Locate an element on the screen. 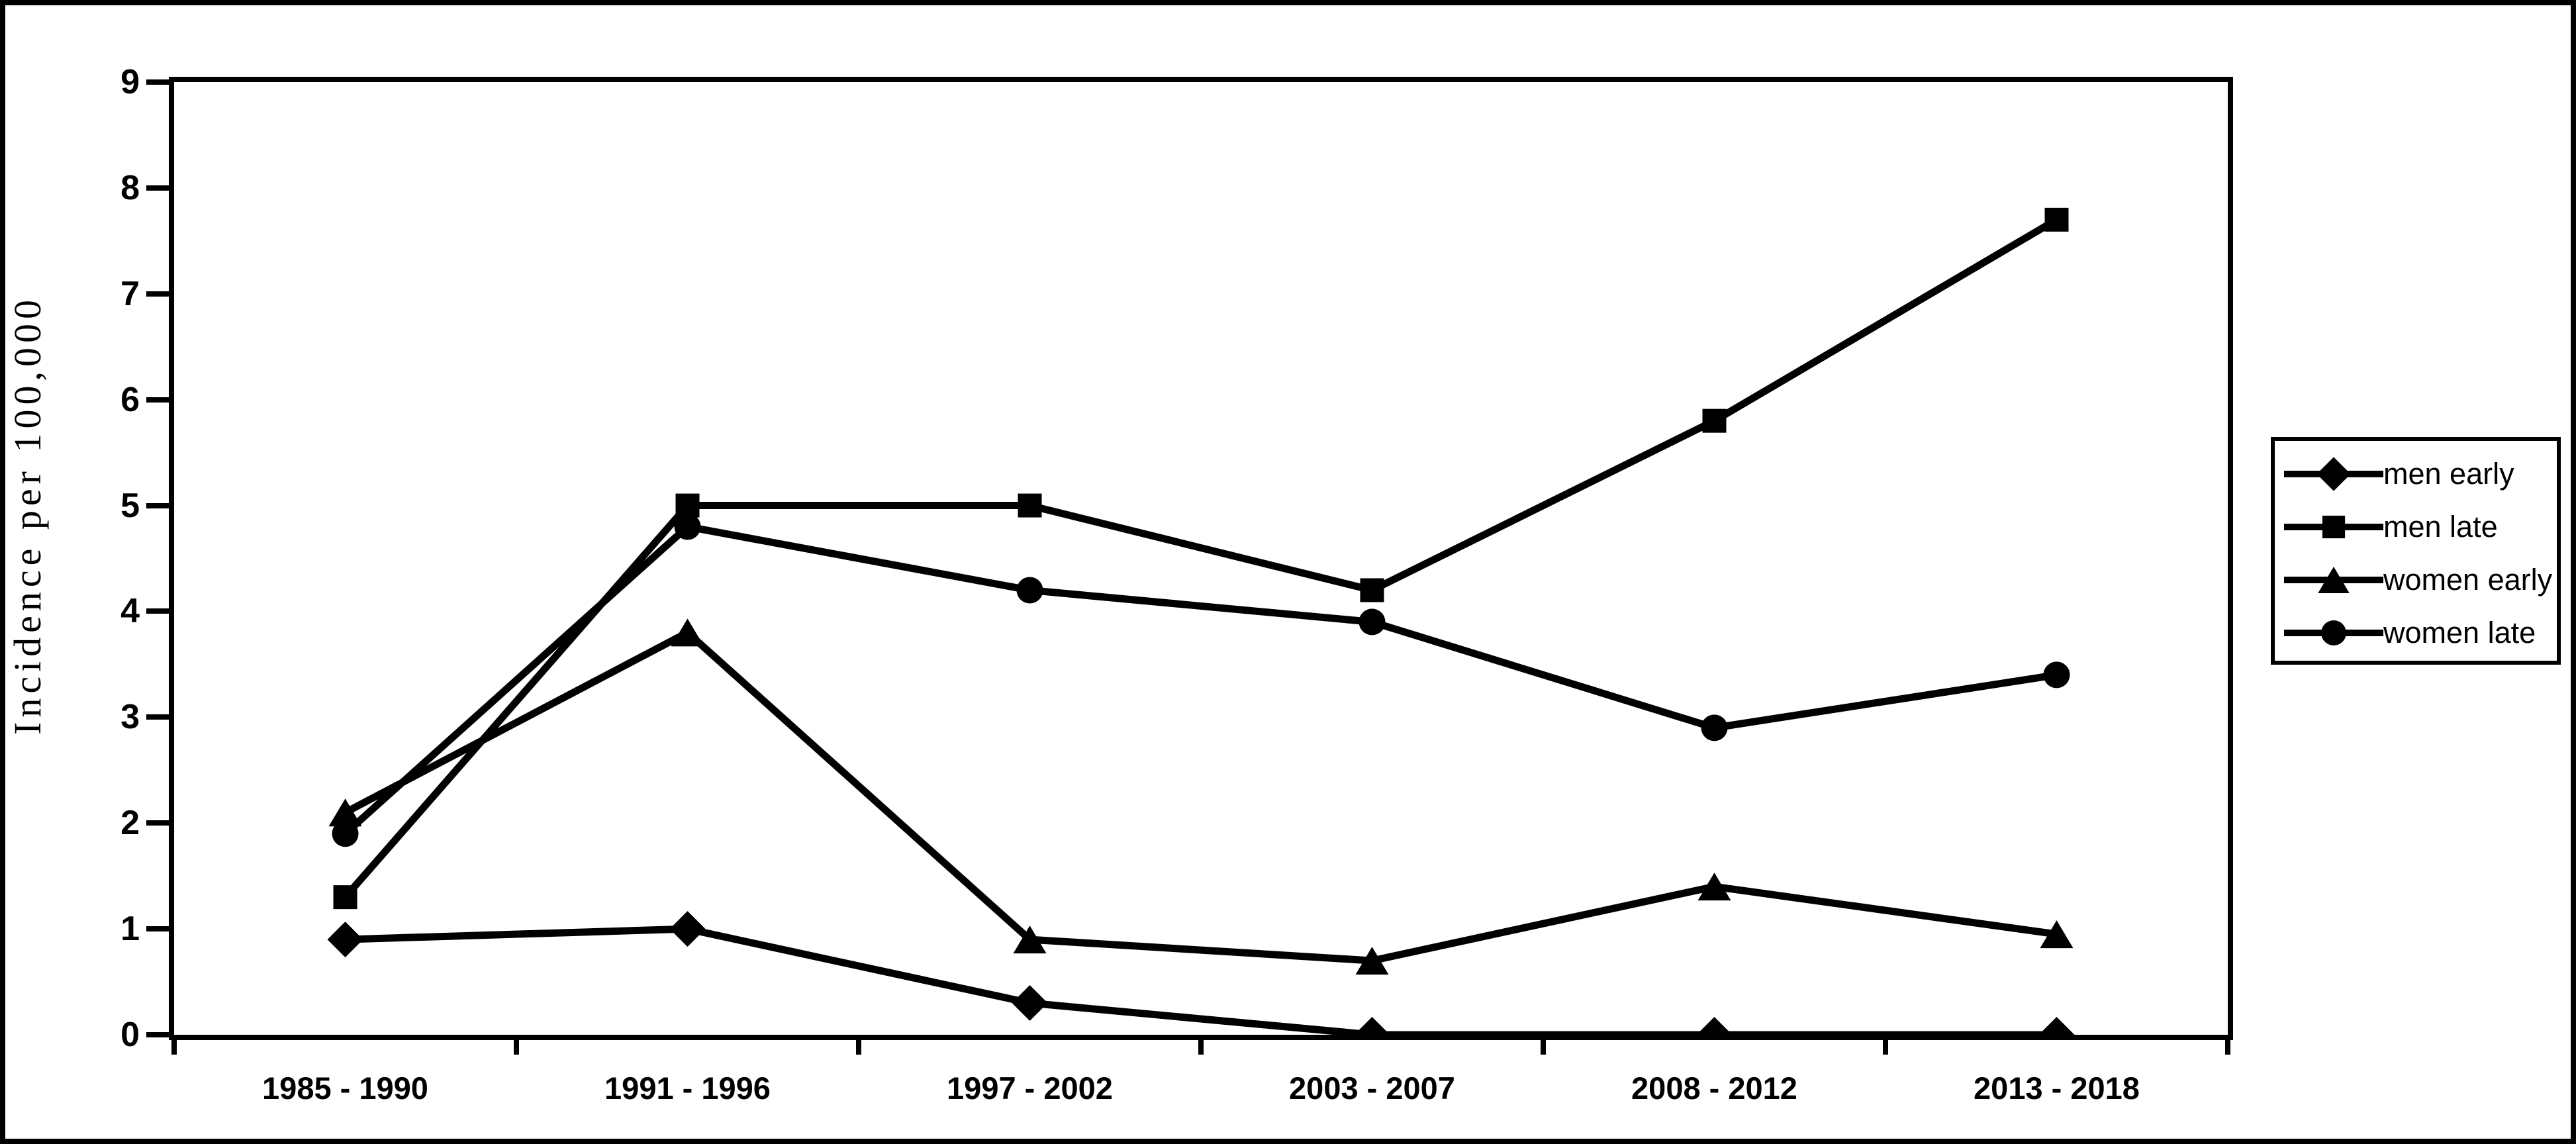  legend-item-men-late: men late is located at coordinates (2416, 527).